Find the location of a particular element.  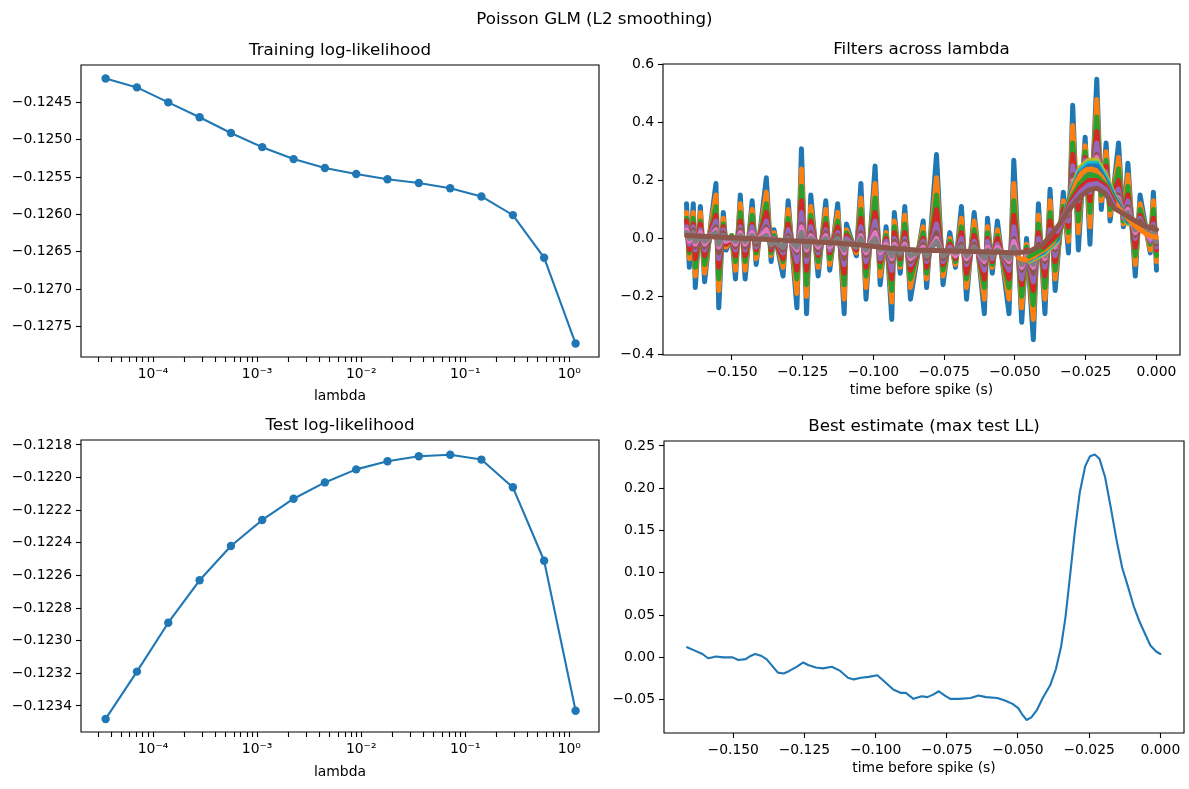

y-tick-label: −0.4 is located at coordinates (637, 352).